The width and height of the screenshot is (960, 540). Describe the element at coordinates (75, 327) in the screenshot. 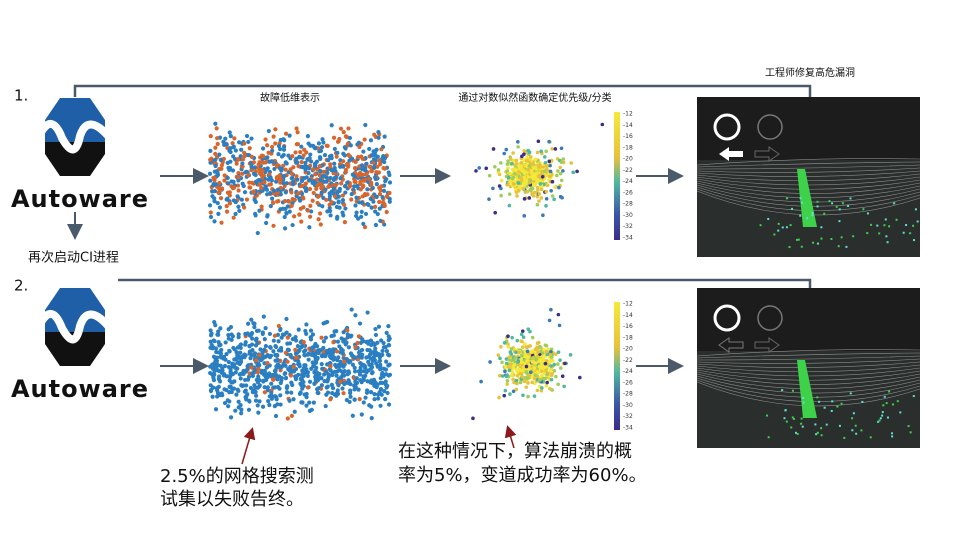

I see `logo-icon` at that location.